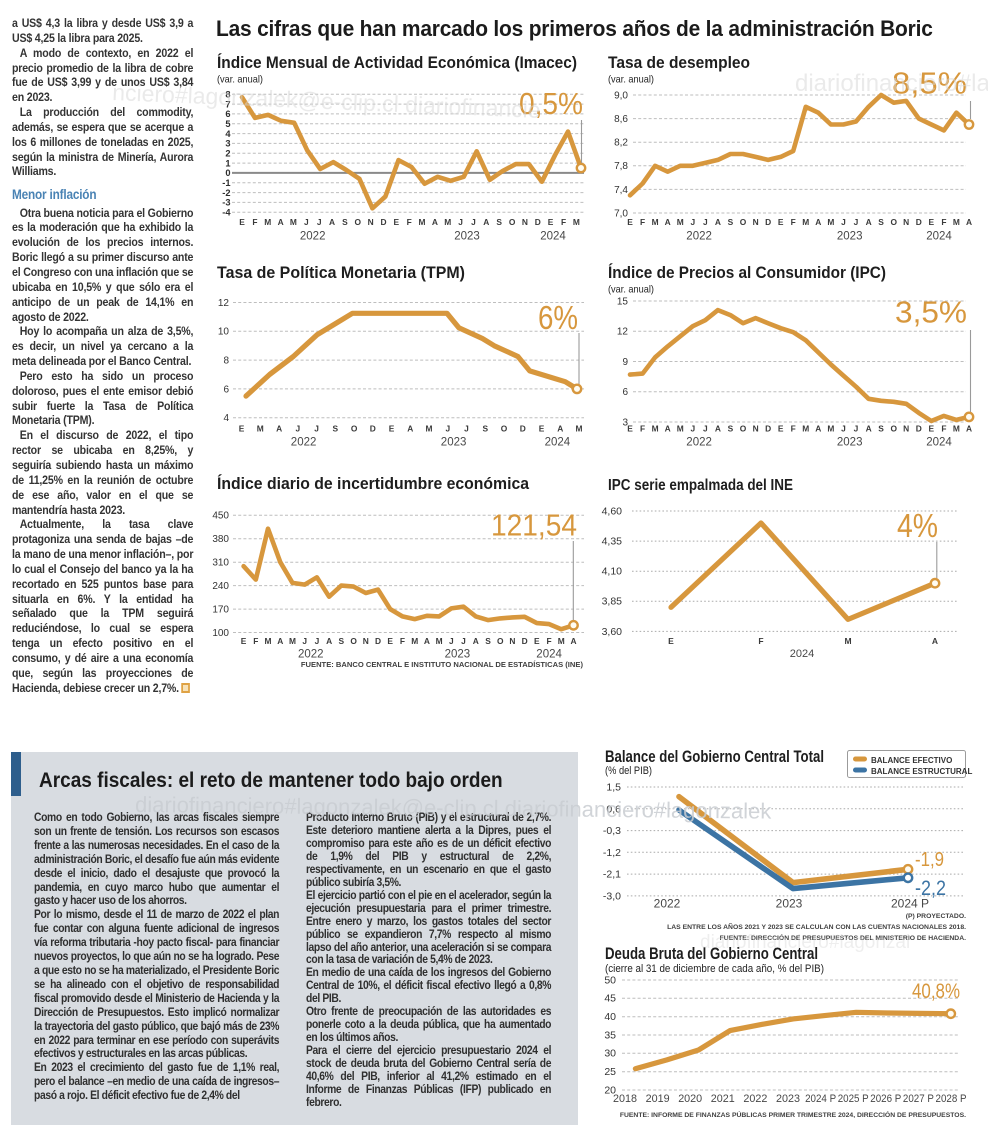 Image resolution: width=988 pixels, height=1133 pixels. Describe the element at coordinates (621, 166) in the screenshot. I see `svg-text: 7,8` at that location.